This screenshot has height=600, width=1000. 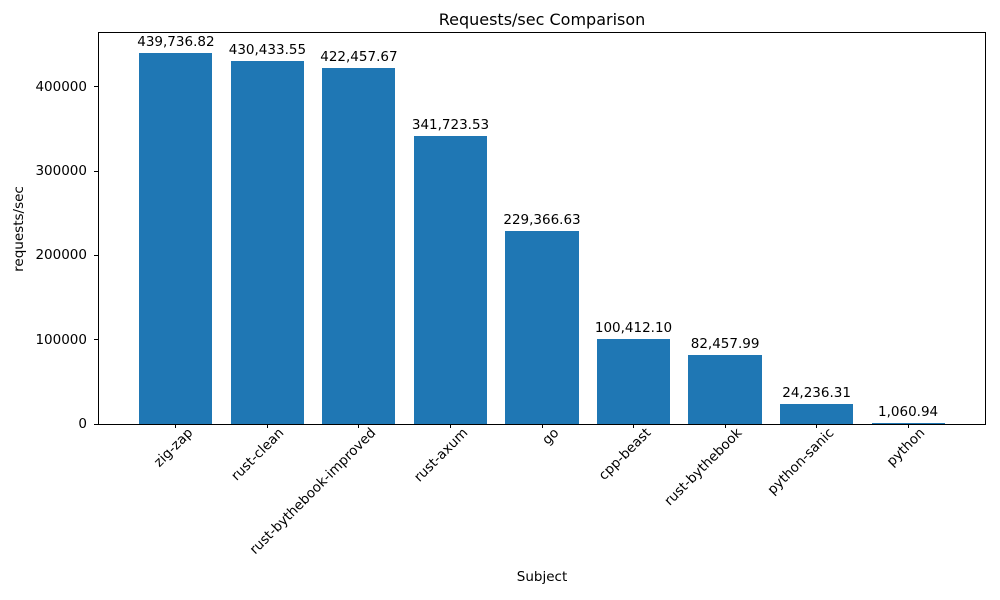 I want to click on x-tick-label: python-sanic, so click(x=800, y=461).